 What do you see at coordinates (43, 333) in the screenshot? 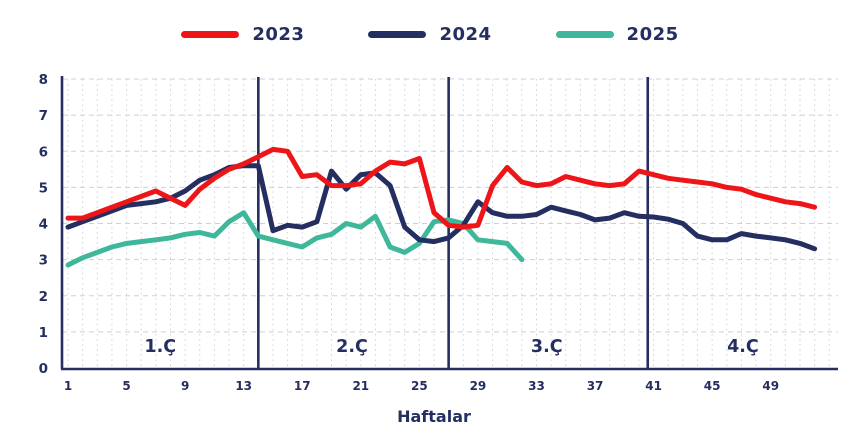
I see `y-tick-label: 1` at bounding box center [43, 333].